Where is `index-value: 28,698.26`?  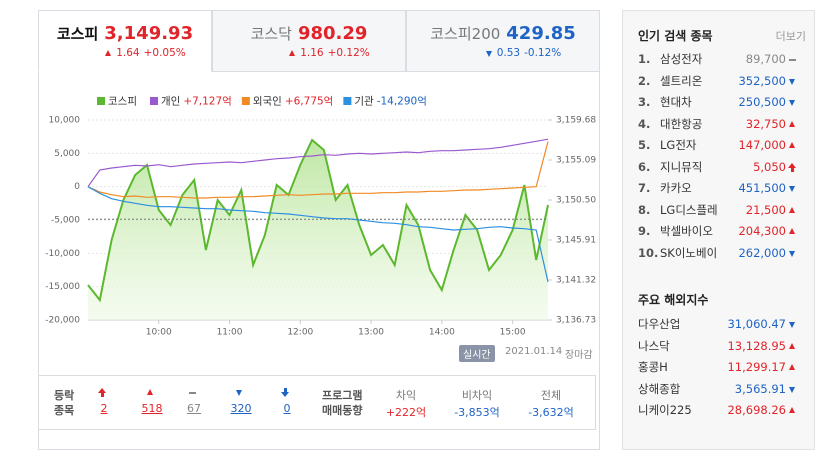
index-value: 28,698.26 is located at coordinates (756, 410).